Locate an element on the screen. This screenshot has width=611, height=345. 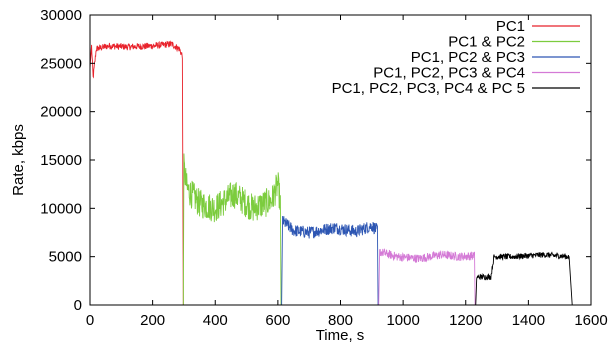
legend-label-1: PC1 is located at coordinates (510, 26).